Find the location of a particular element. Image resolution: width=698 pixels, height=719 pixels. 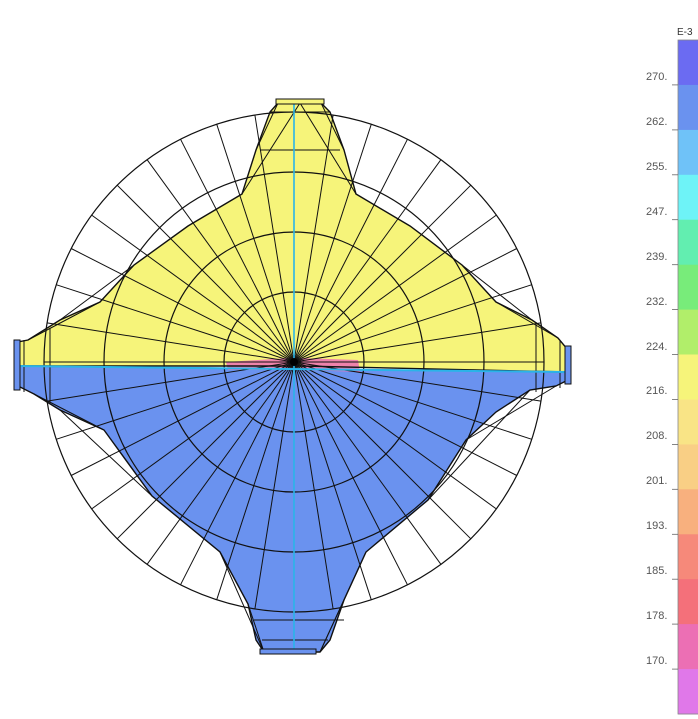

legend-label: 247. is located at coordinates (657, 211).